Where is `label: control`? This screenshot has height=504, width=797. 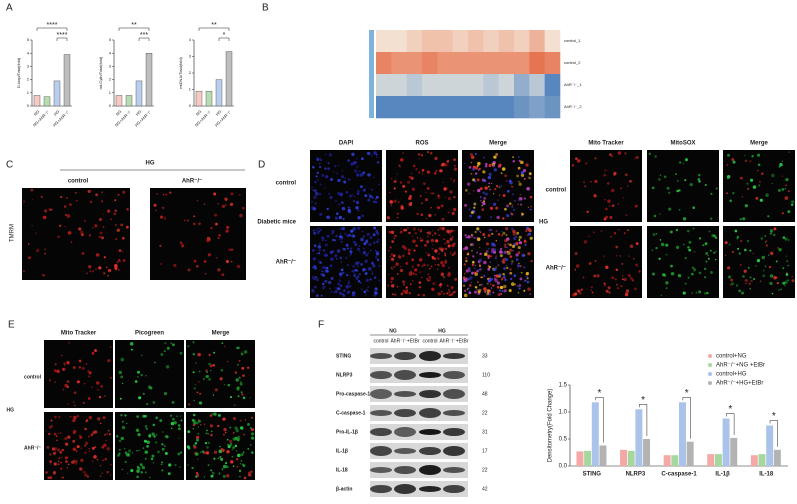 label: control is located at coordinates (33, 377).